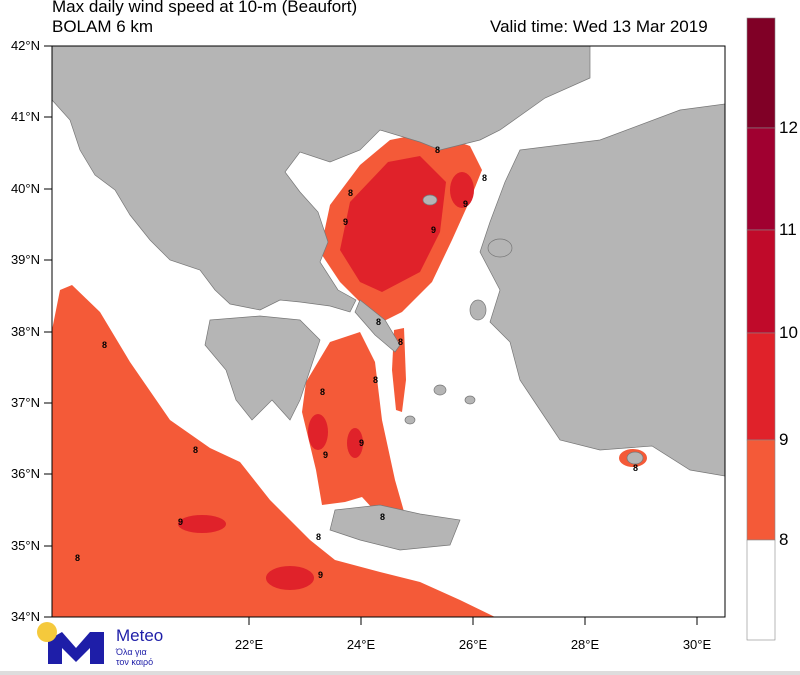 Image resolution: width=800 pixels, height=675 pixels. Describe the element at coordinates (25, 259) in the screenshot. I see `lat-label: 39°N` at that location.